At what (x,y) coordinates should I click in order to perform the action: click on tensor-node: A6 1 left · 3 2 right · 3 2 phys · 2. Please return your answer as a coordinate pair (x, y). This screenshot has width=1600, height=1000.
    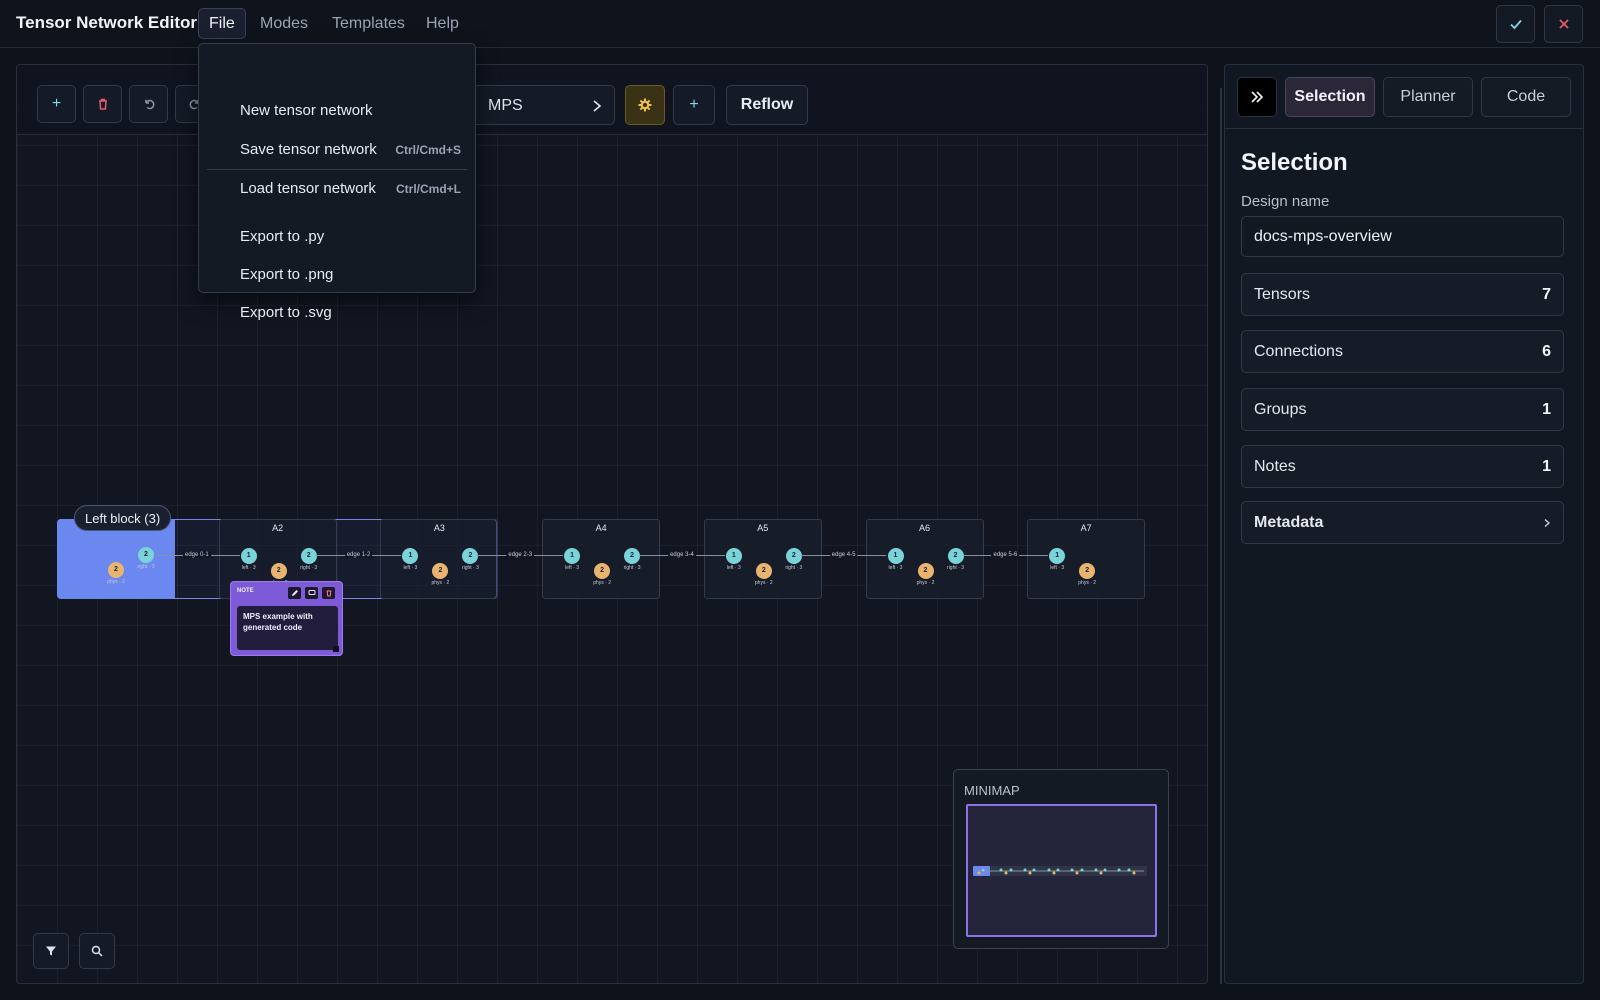
    Looking at the image, I should click on (924, 559).